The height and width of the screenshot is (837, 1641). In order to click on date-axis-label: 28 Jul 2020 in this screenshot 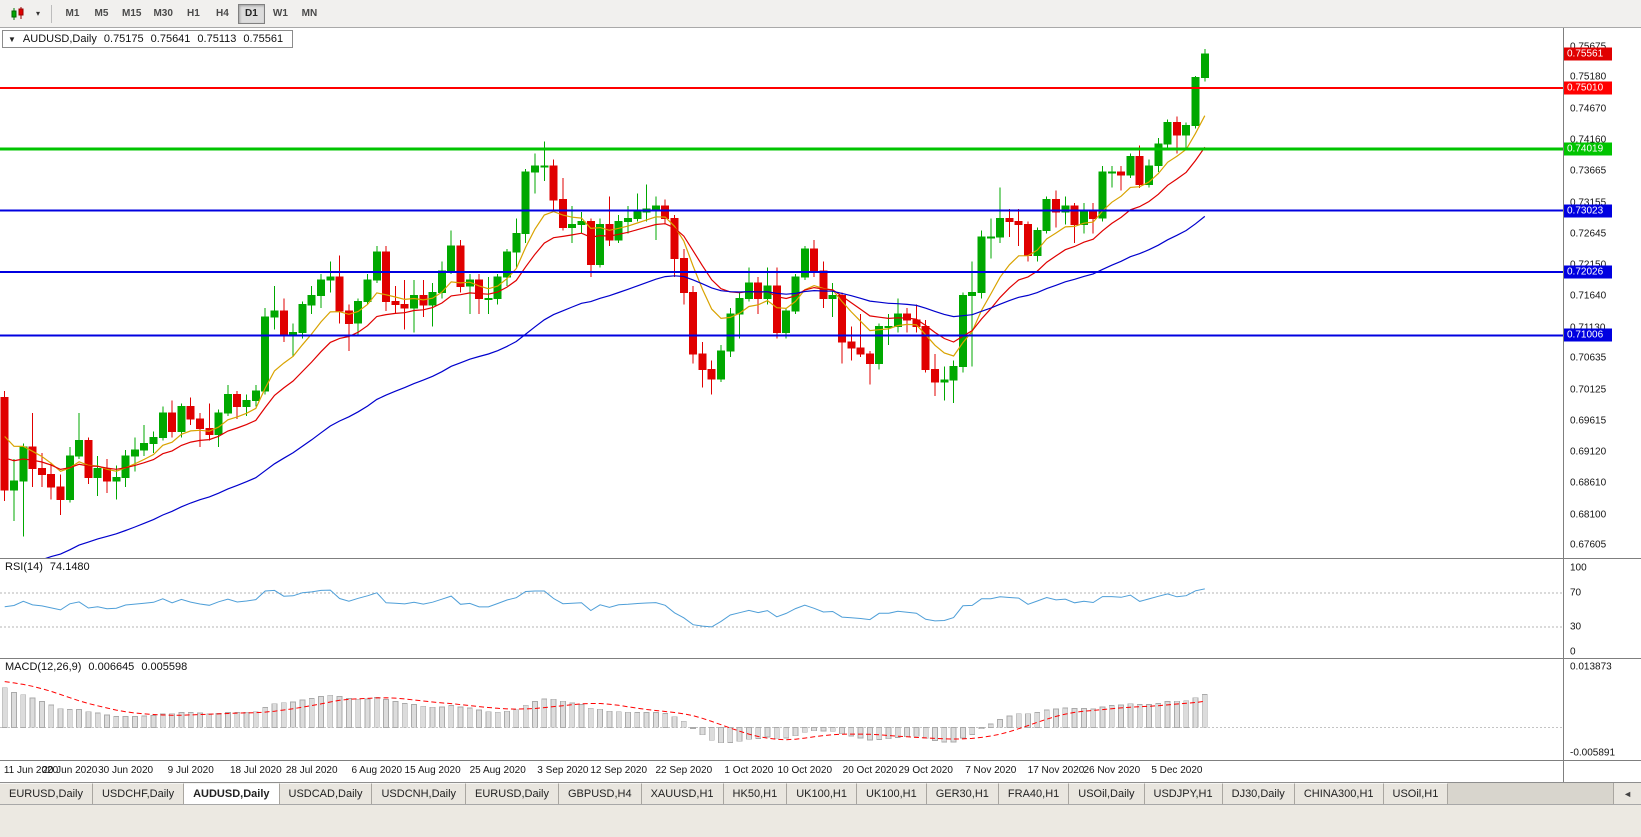, I will do `click(311, 770)`.